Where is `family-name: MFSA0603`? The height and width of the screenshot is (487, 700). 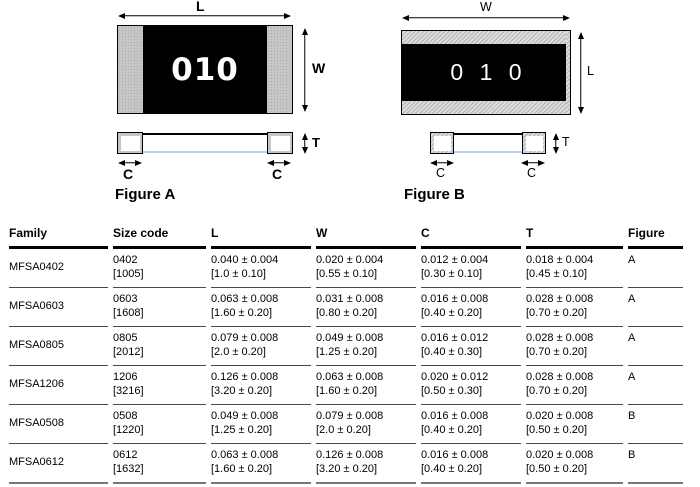
family-name: MFSA0603 is located at coordinates (37, 305).